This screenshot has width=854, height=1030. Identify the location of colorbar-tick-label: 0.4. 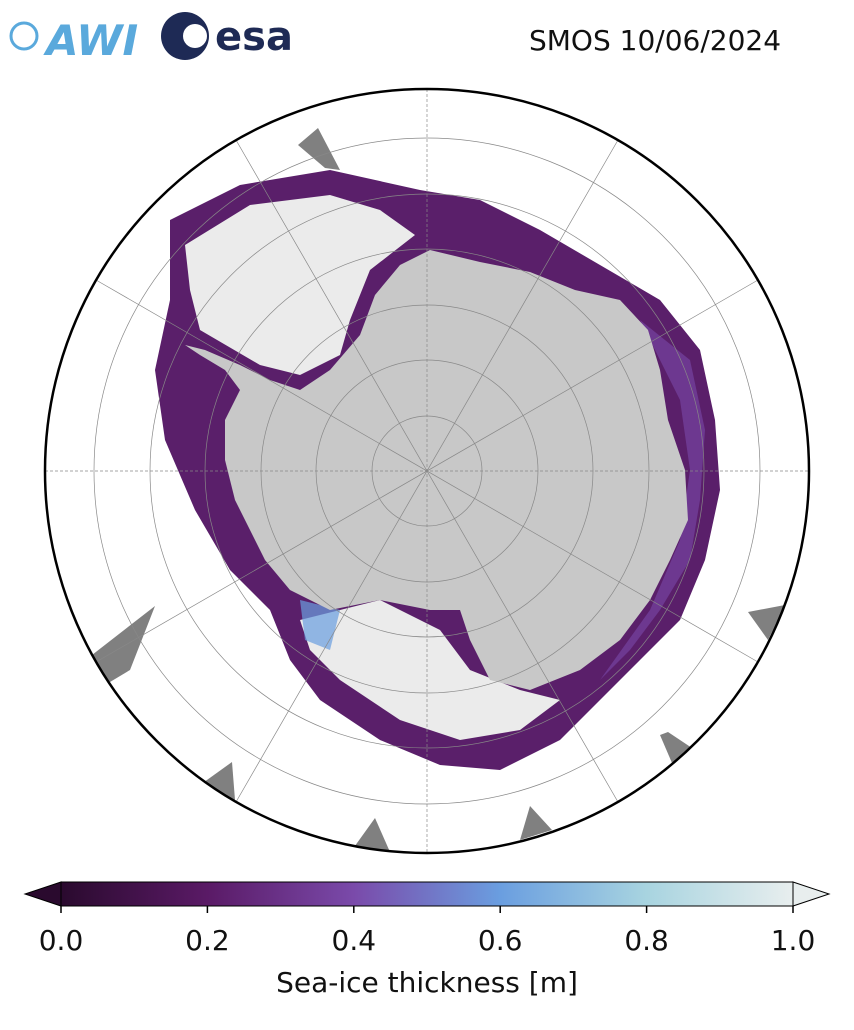
(354, 940).